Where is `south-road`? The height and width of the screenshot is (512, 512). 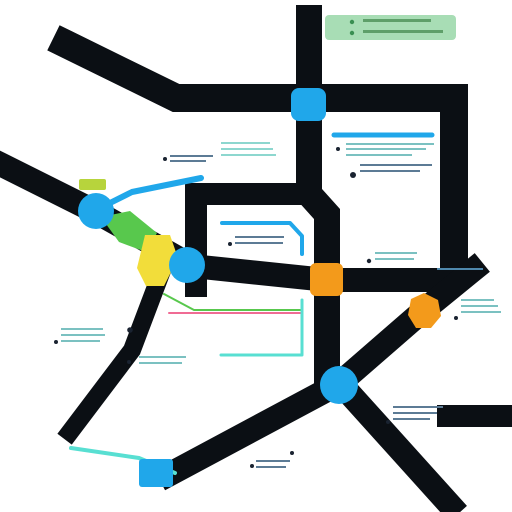 south-road is located at coordinates (395, 439).